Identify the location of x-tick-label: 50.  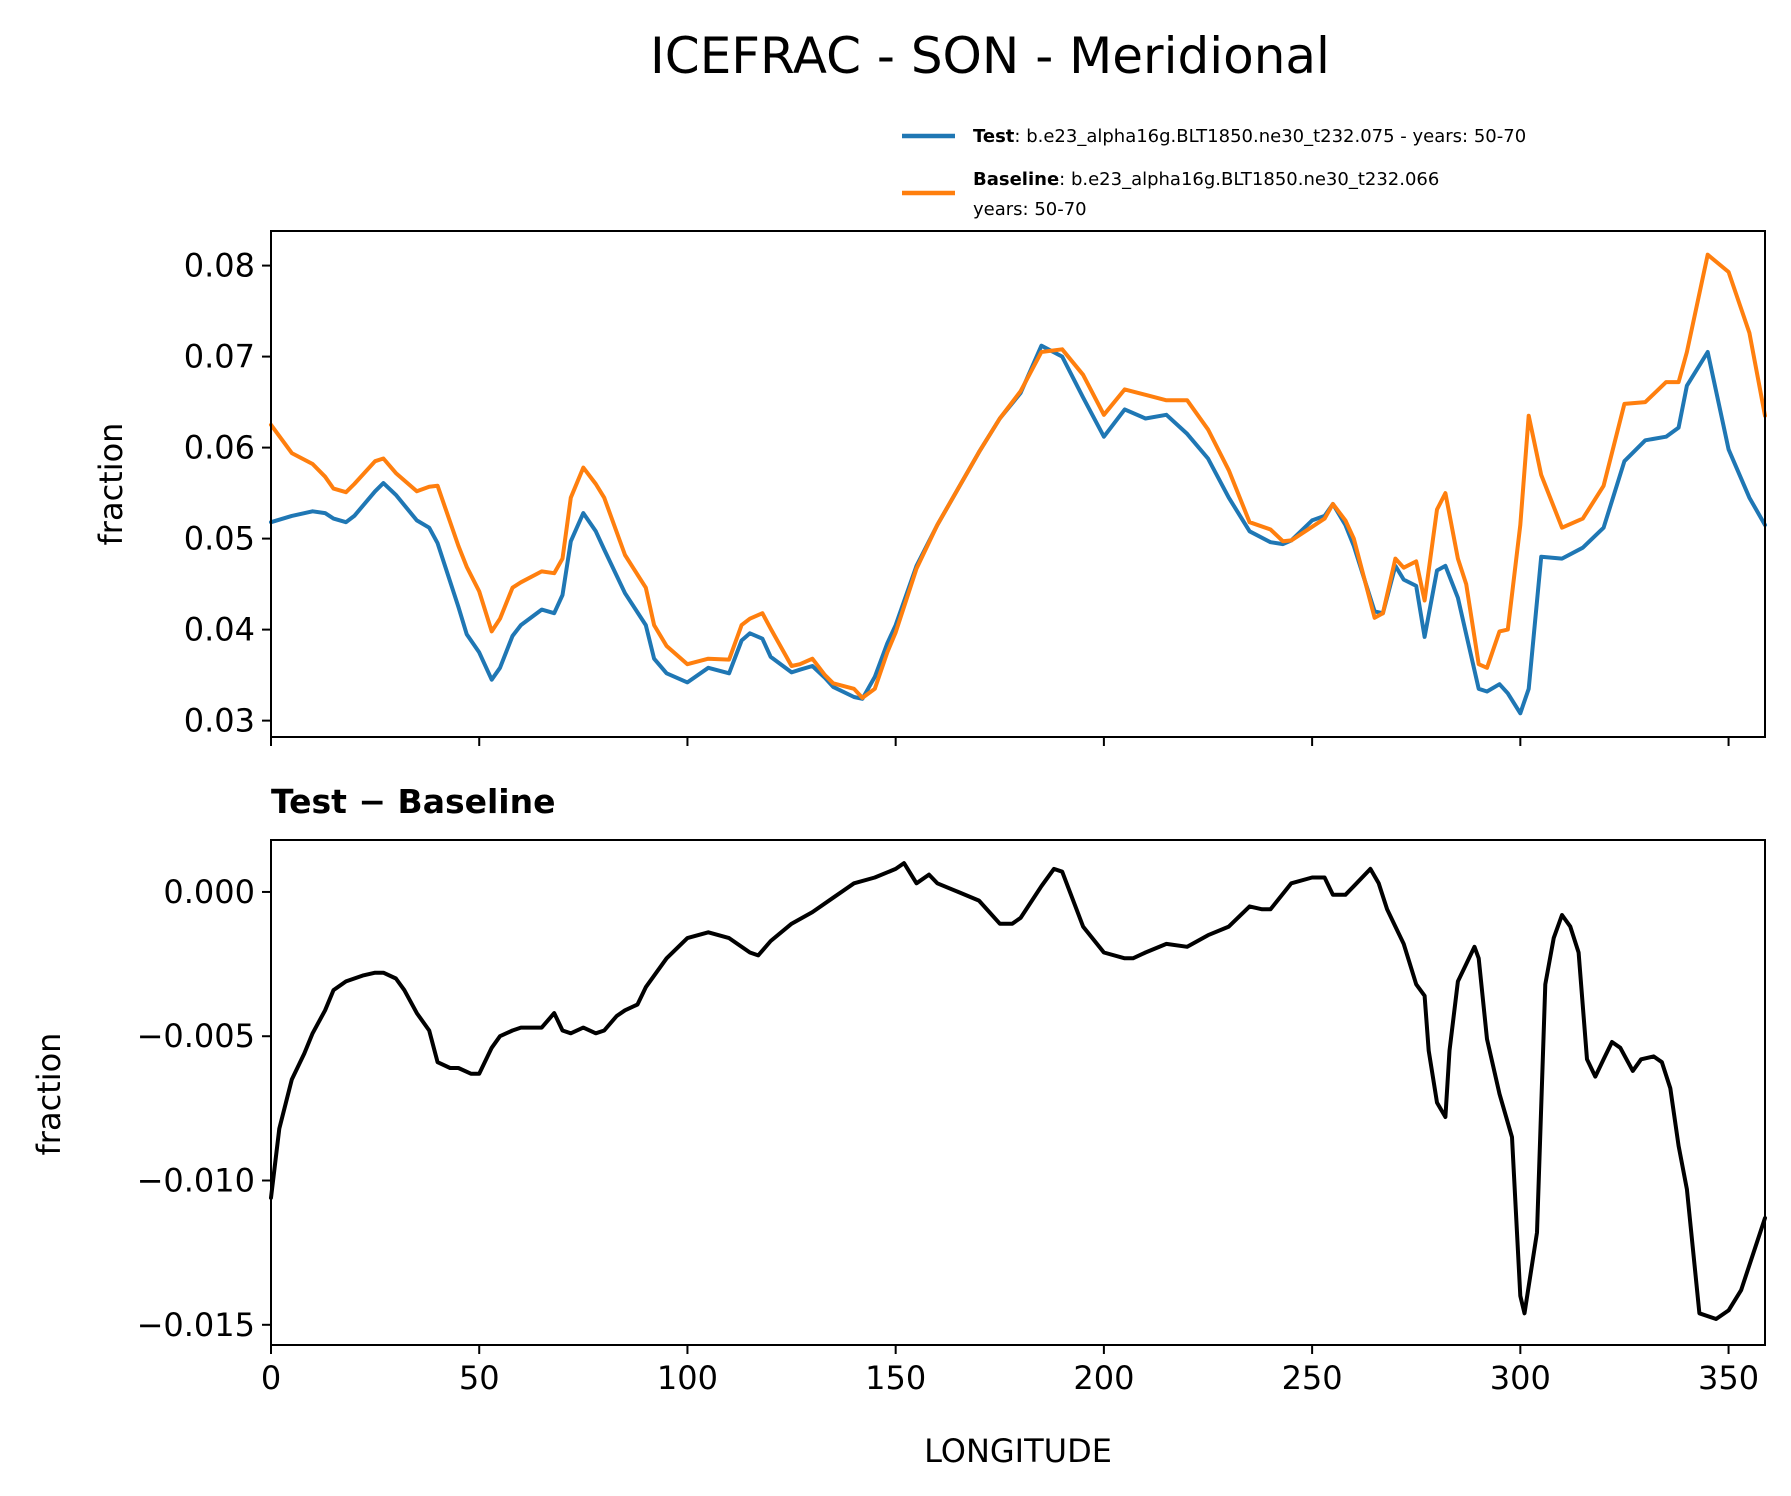
(479, 1378).